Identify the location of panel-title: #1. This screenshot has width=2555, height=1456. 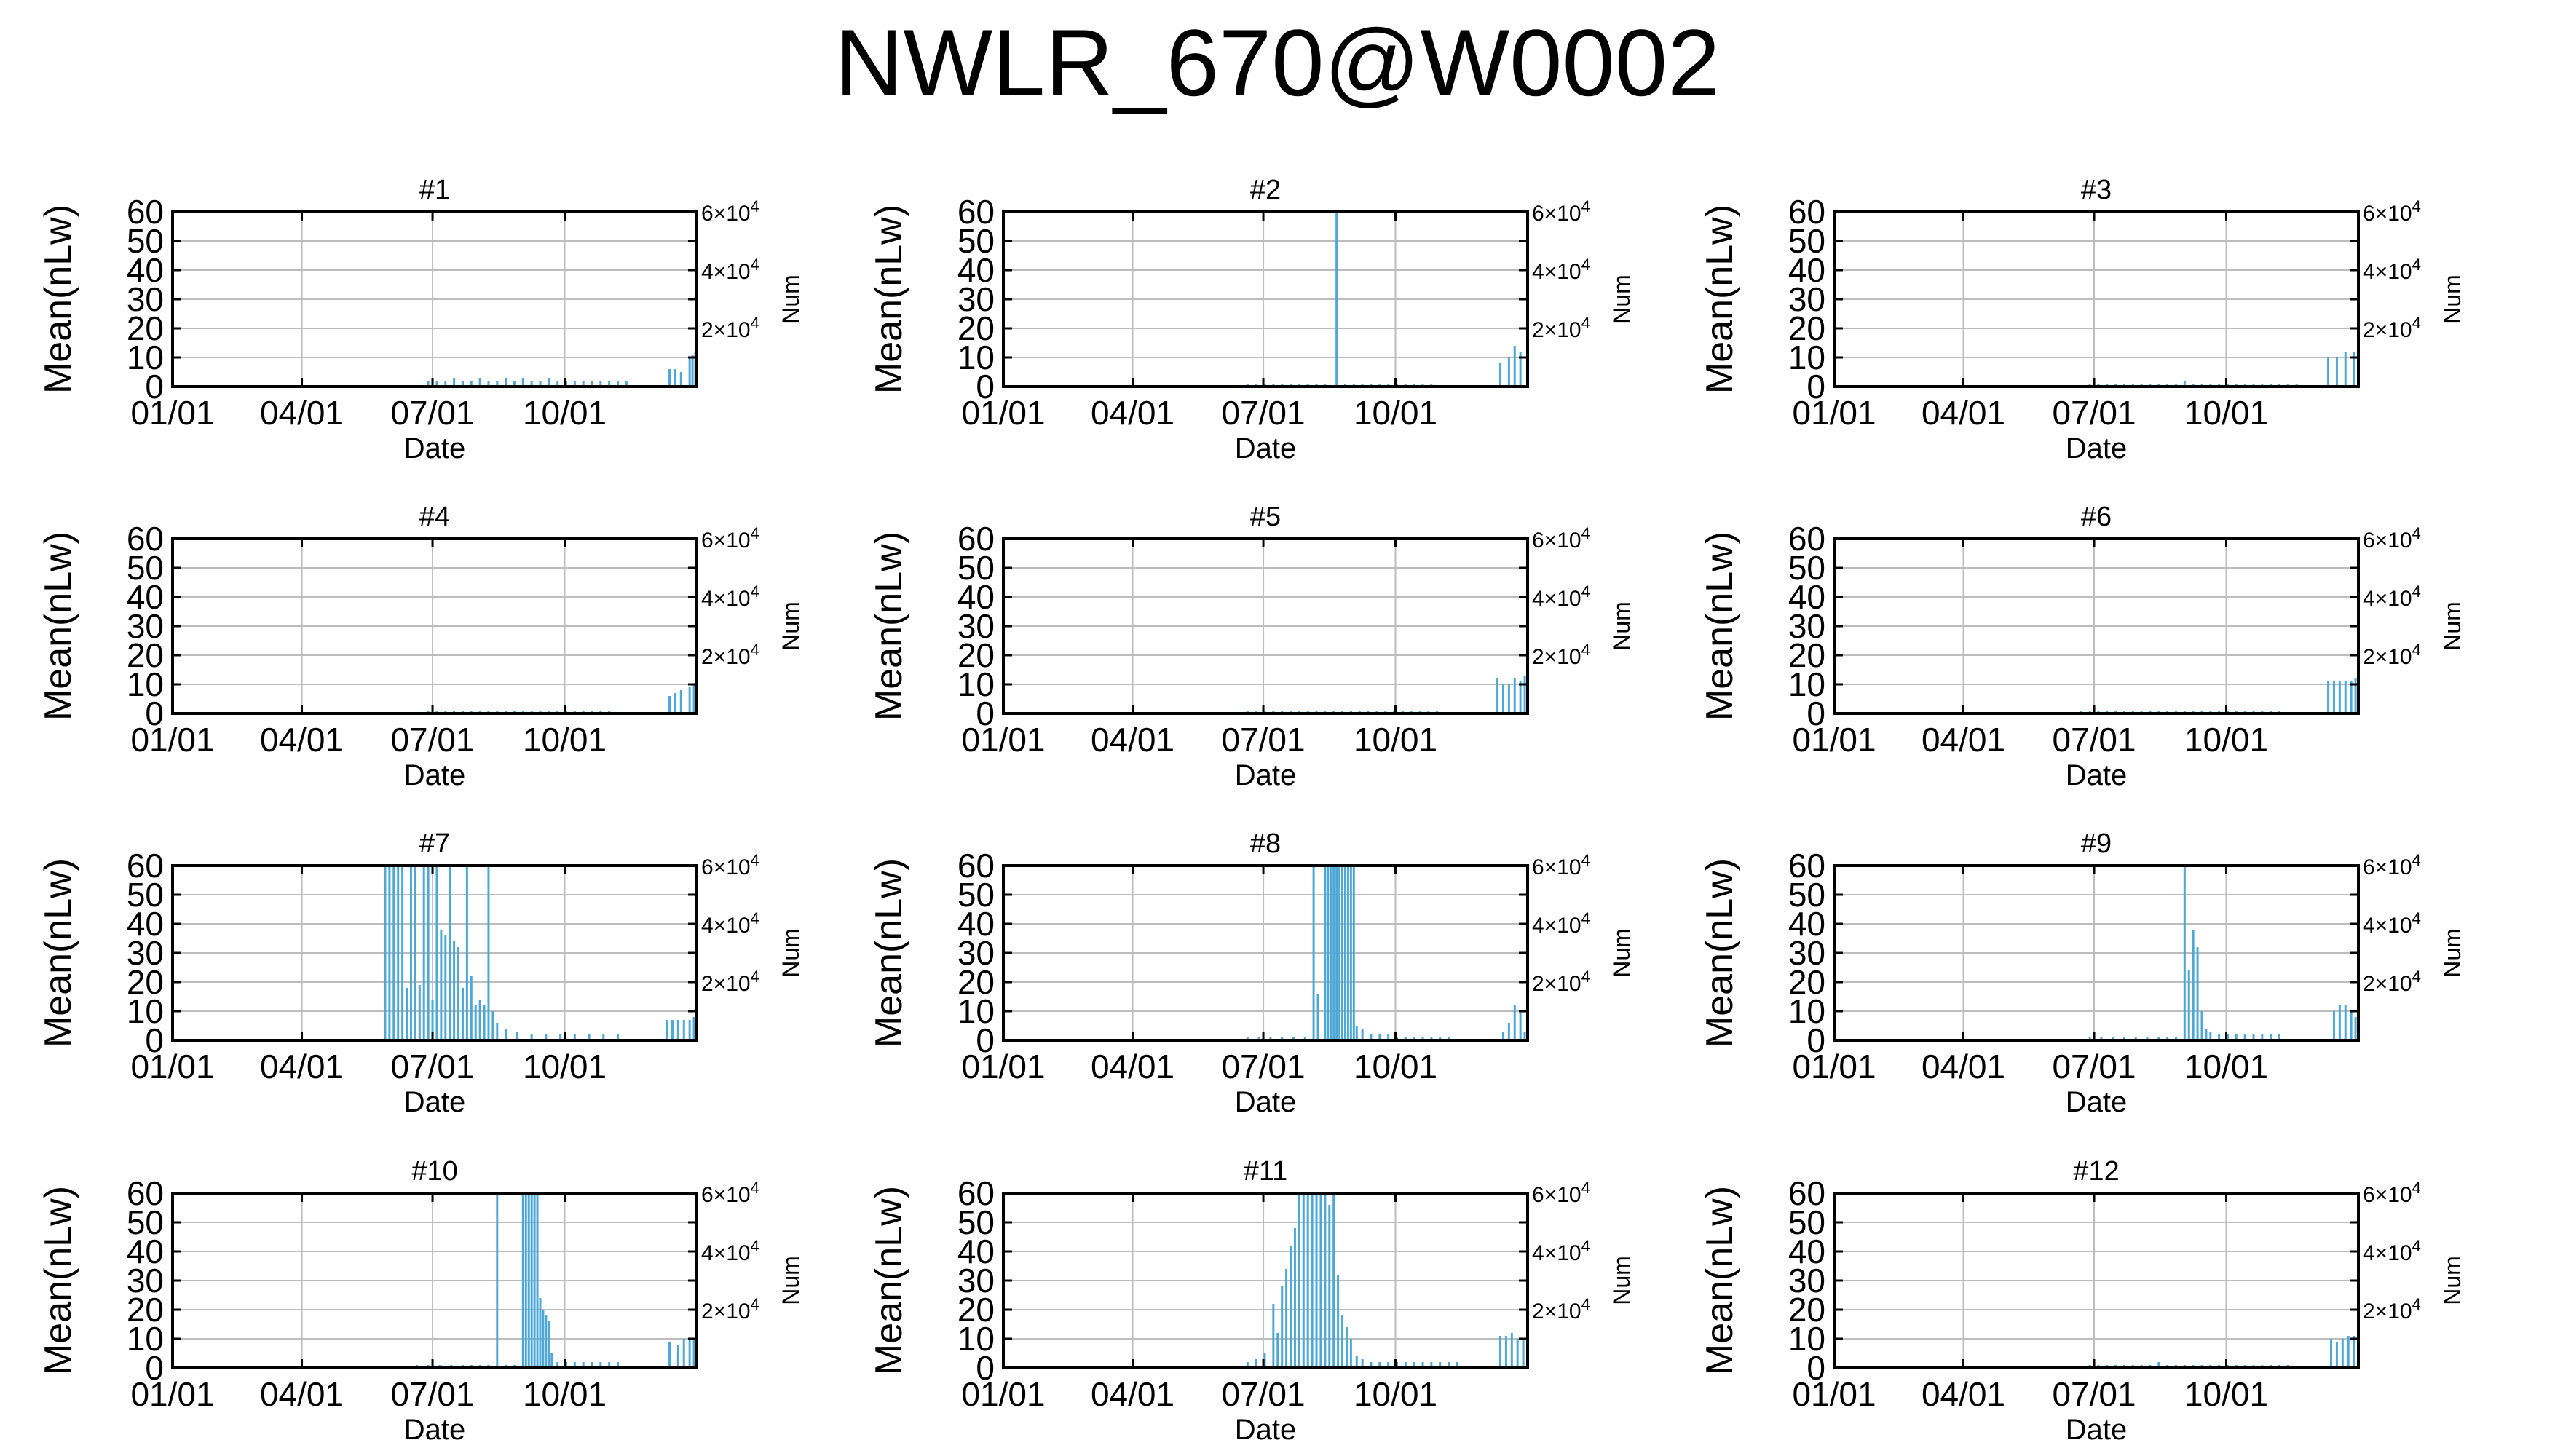
(434, 190).